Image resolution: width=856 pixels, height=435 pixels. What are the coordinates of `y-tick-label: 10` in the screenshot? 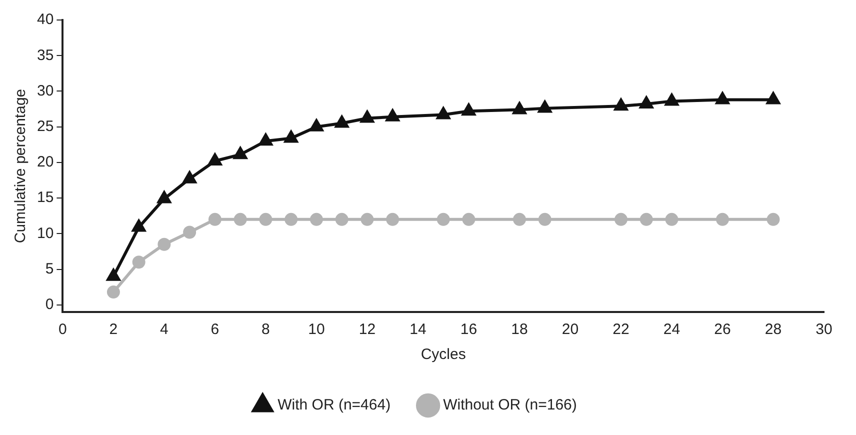 It's located at (45, 233).